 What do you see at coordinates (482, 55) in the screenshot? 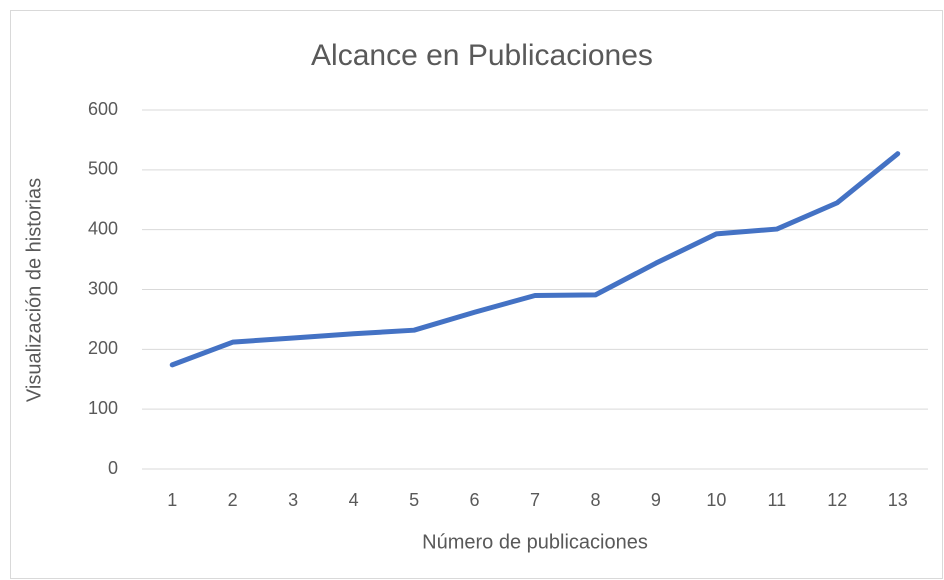
I see `chart-title: Alcance en Publicaciones` at bounding box center [482, 55].